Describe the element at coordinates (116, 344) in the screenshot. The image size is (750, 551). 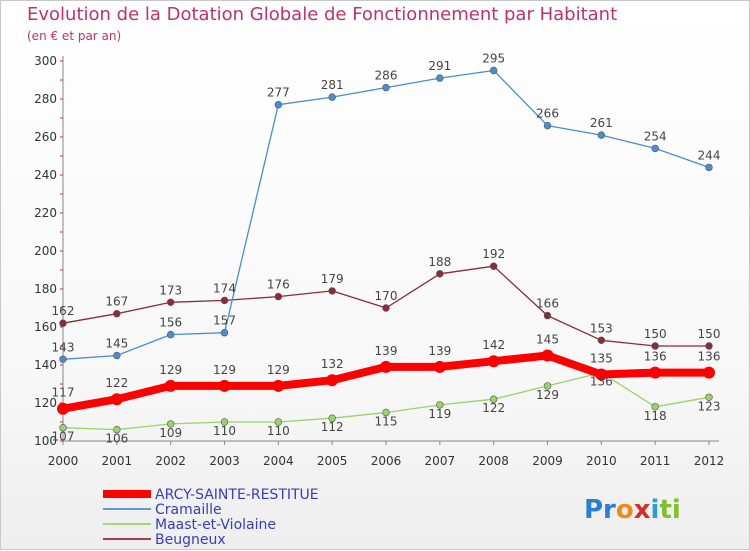
I see `data-label: 145` at that location.